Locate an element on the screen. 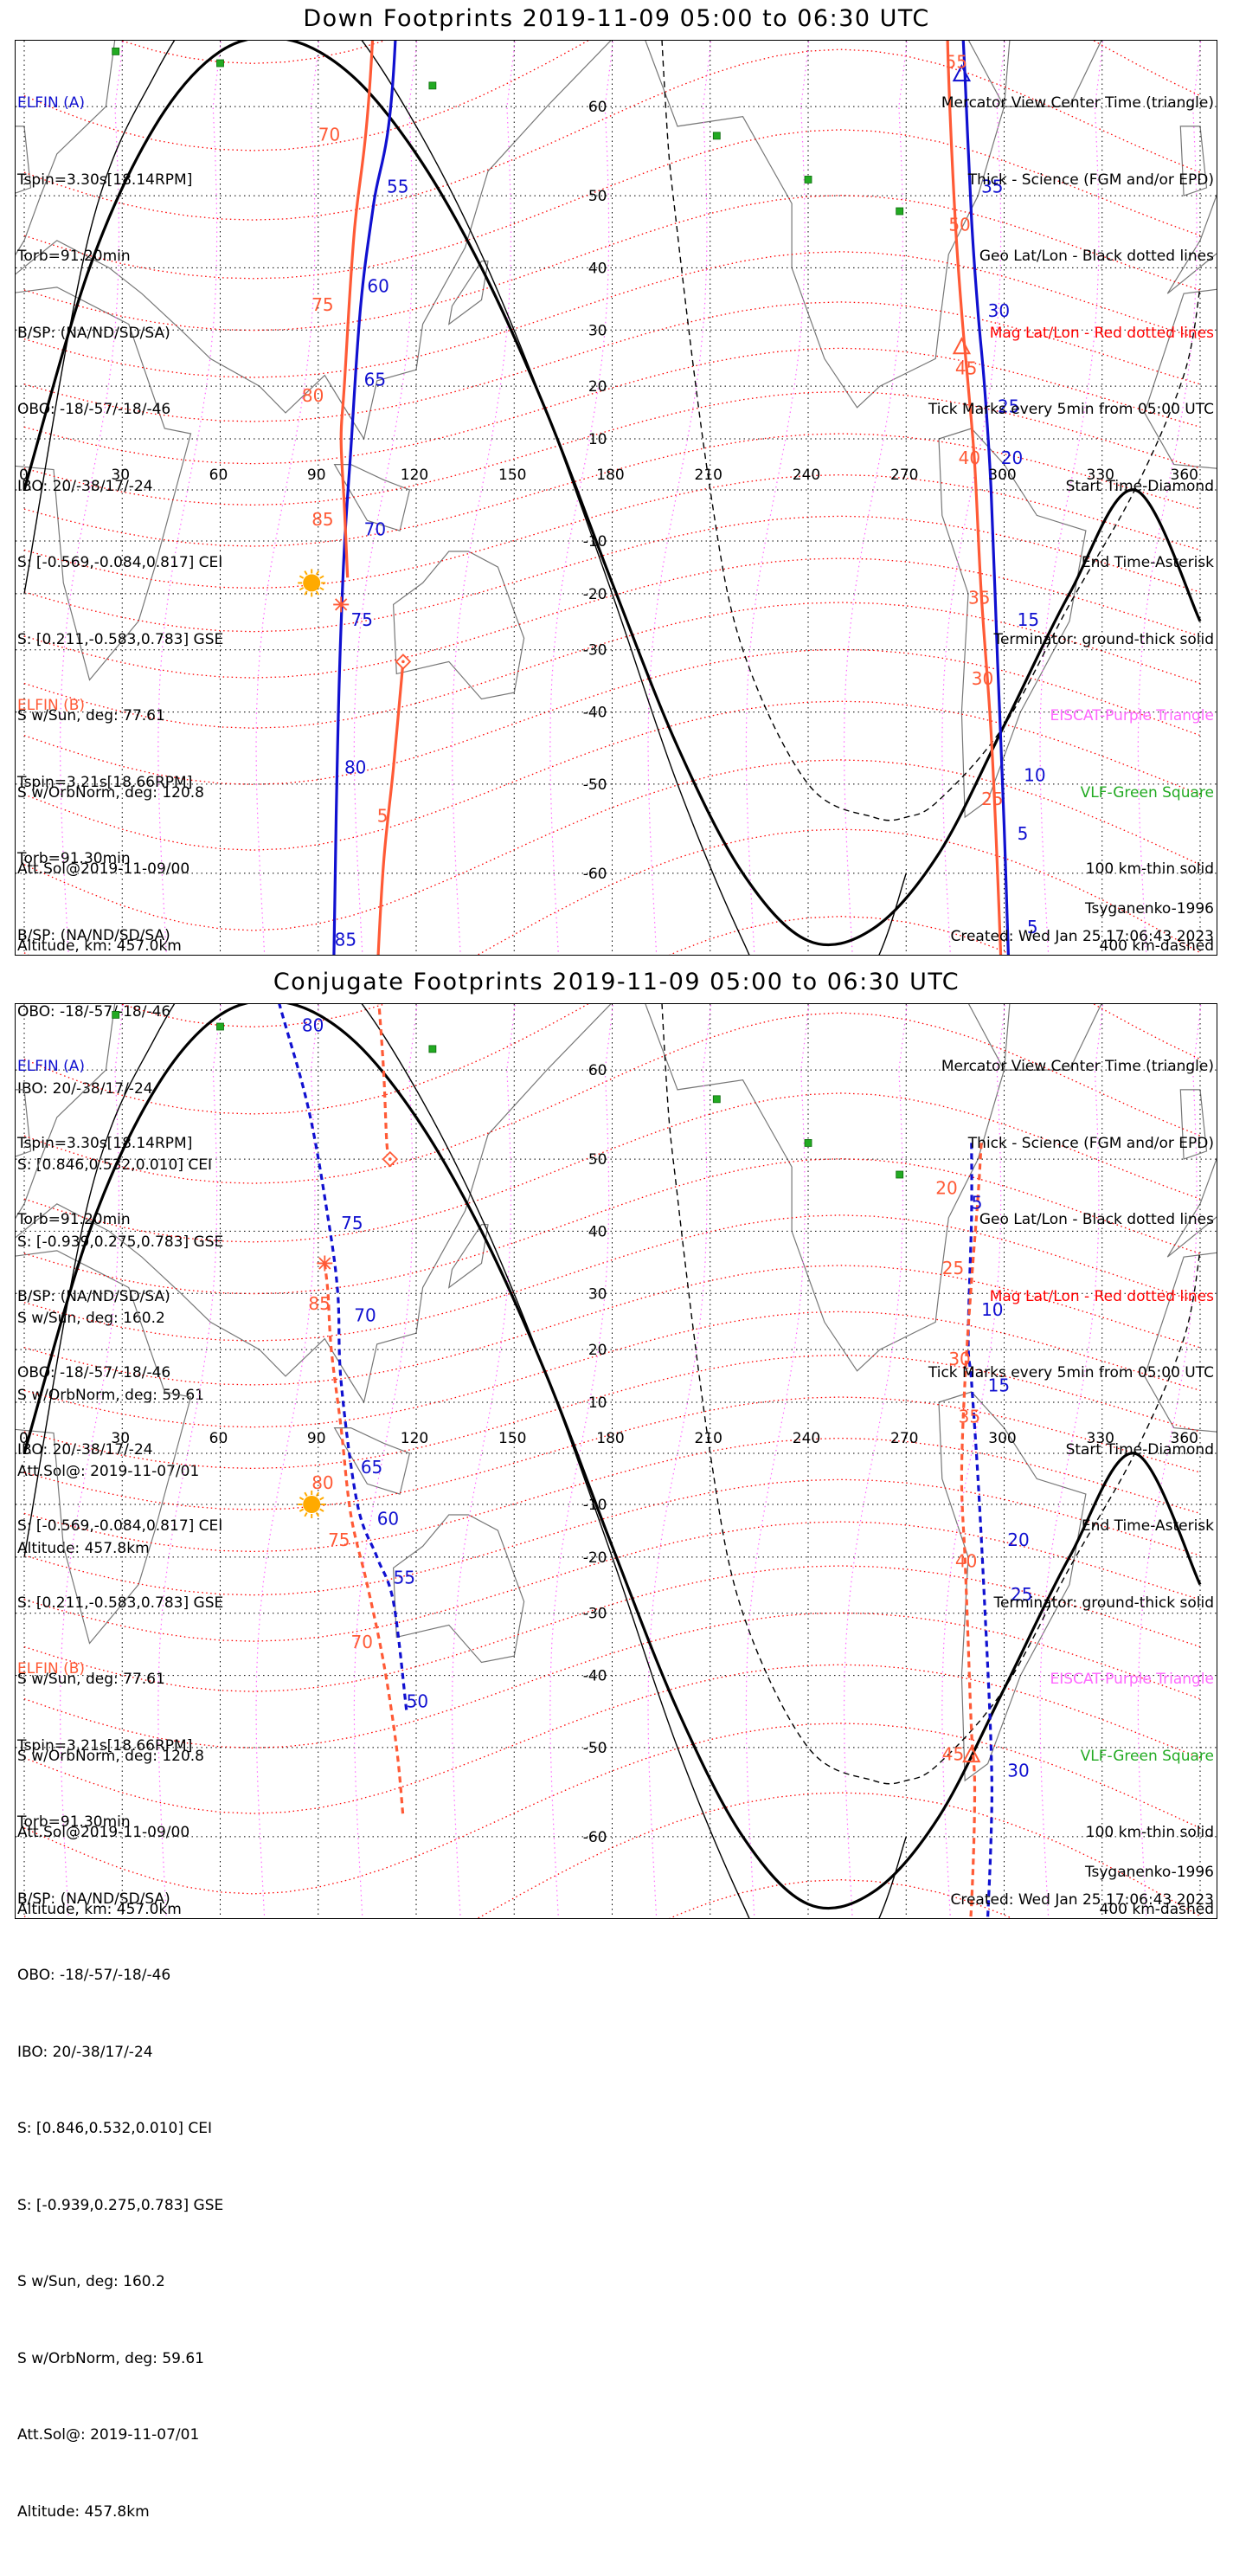 The image size is (1233, 2576). elfin-b-tick-label: 5 is located at coordinates (383, 816).